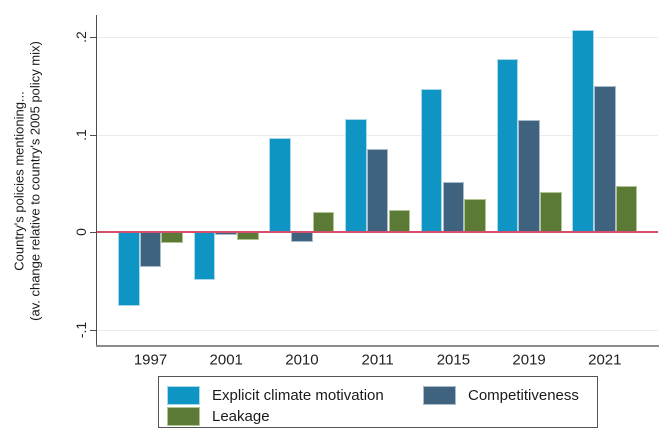  What do you see at coordinates (529, 175) in the screenshot?
I see `bar-competitiveness-2019` at bounding box center [529, 175].